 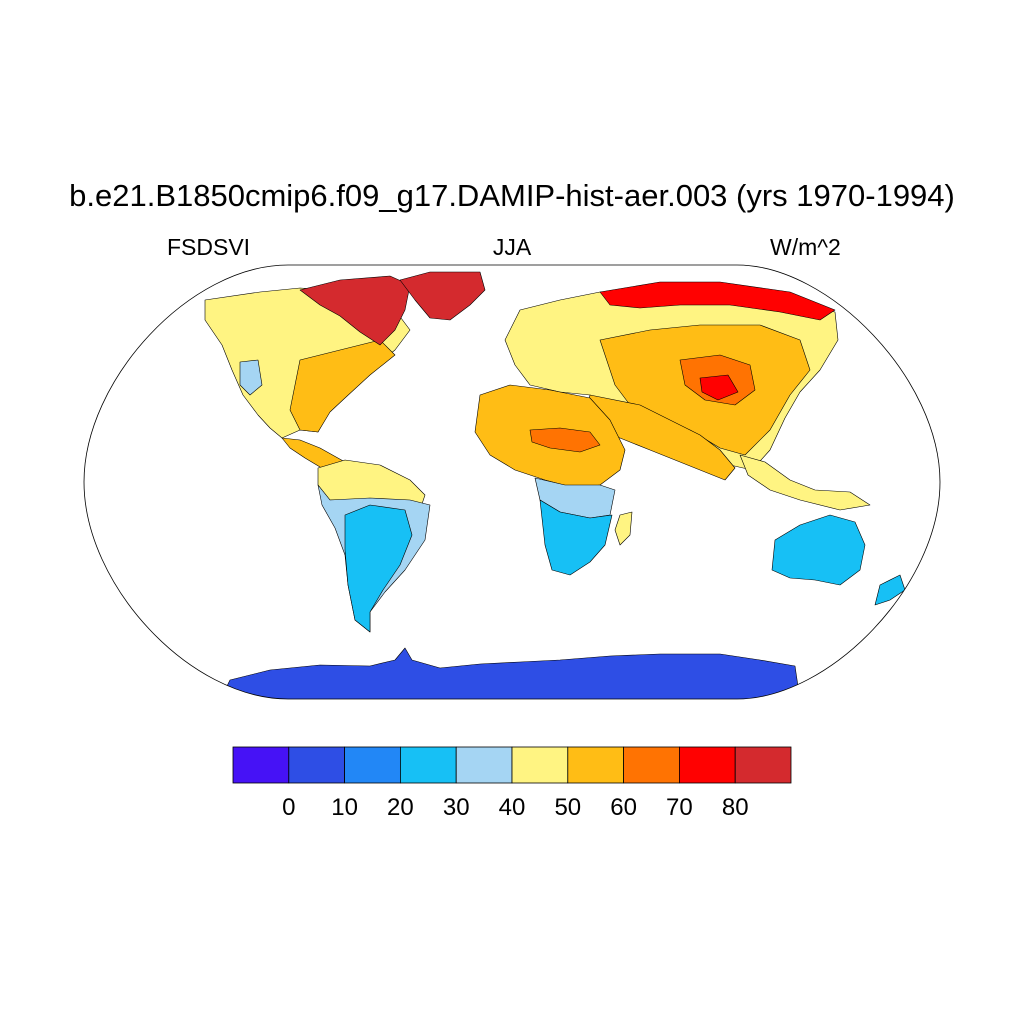 What do you see at coordinates (355, 310) in the screenshot?
I see `arctic-canada-region` at bounding box center [355, 310].